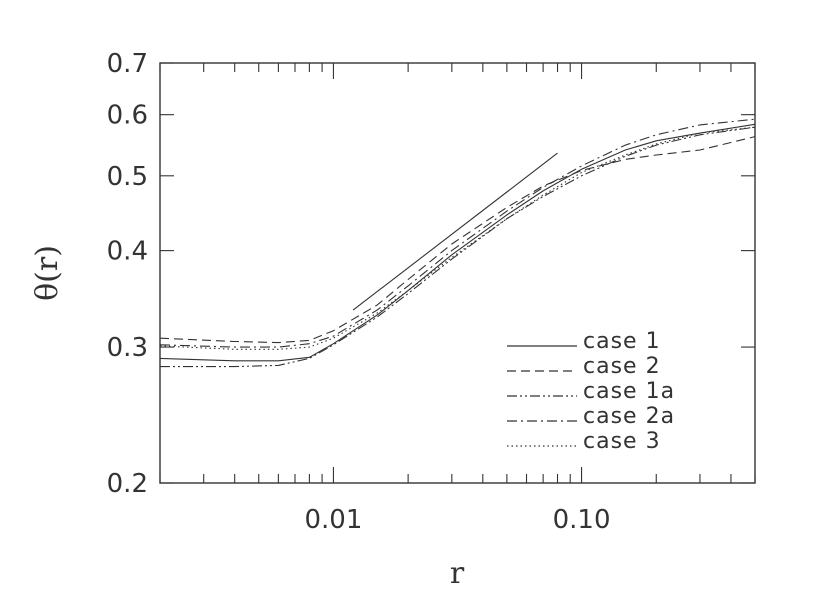 This screenshot has width=830, height=590. Describe the element at coordinates (622, 441) in the screenshot. I see `legend-label: case 3` at that location.